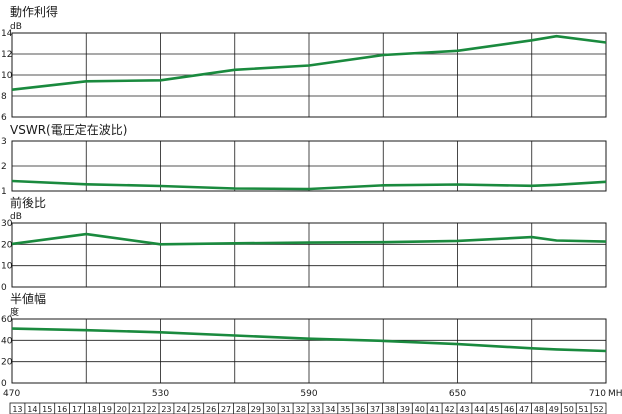  Describe the element at coordinates (181, 409) in the screenshot. I see `channel-label: 24` at that location.